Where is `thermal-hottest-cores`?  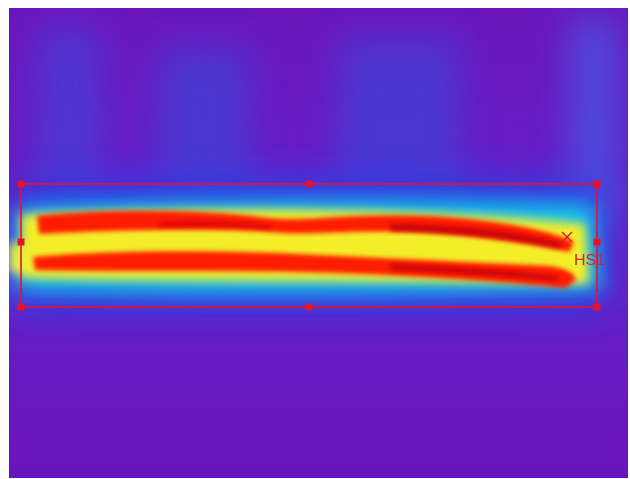
thermal-hottest-cores is located at coordinates (361, 251).